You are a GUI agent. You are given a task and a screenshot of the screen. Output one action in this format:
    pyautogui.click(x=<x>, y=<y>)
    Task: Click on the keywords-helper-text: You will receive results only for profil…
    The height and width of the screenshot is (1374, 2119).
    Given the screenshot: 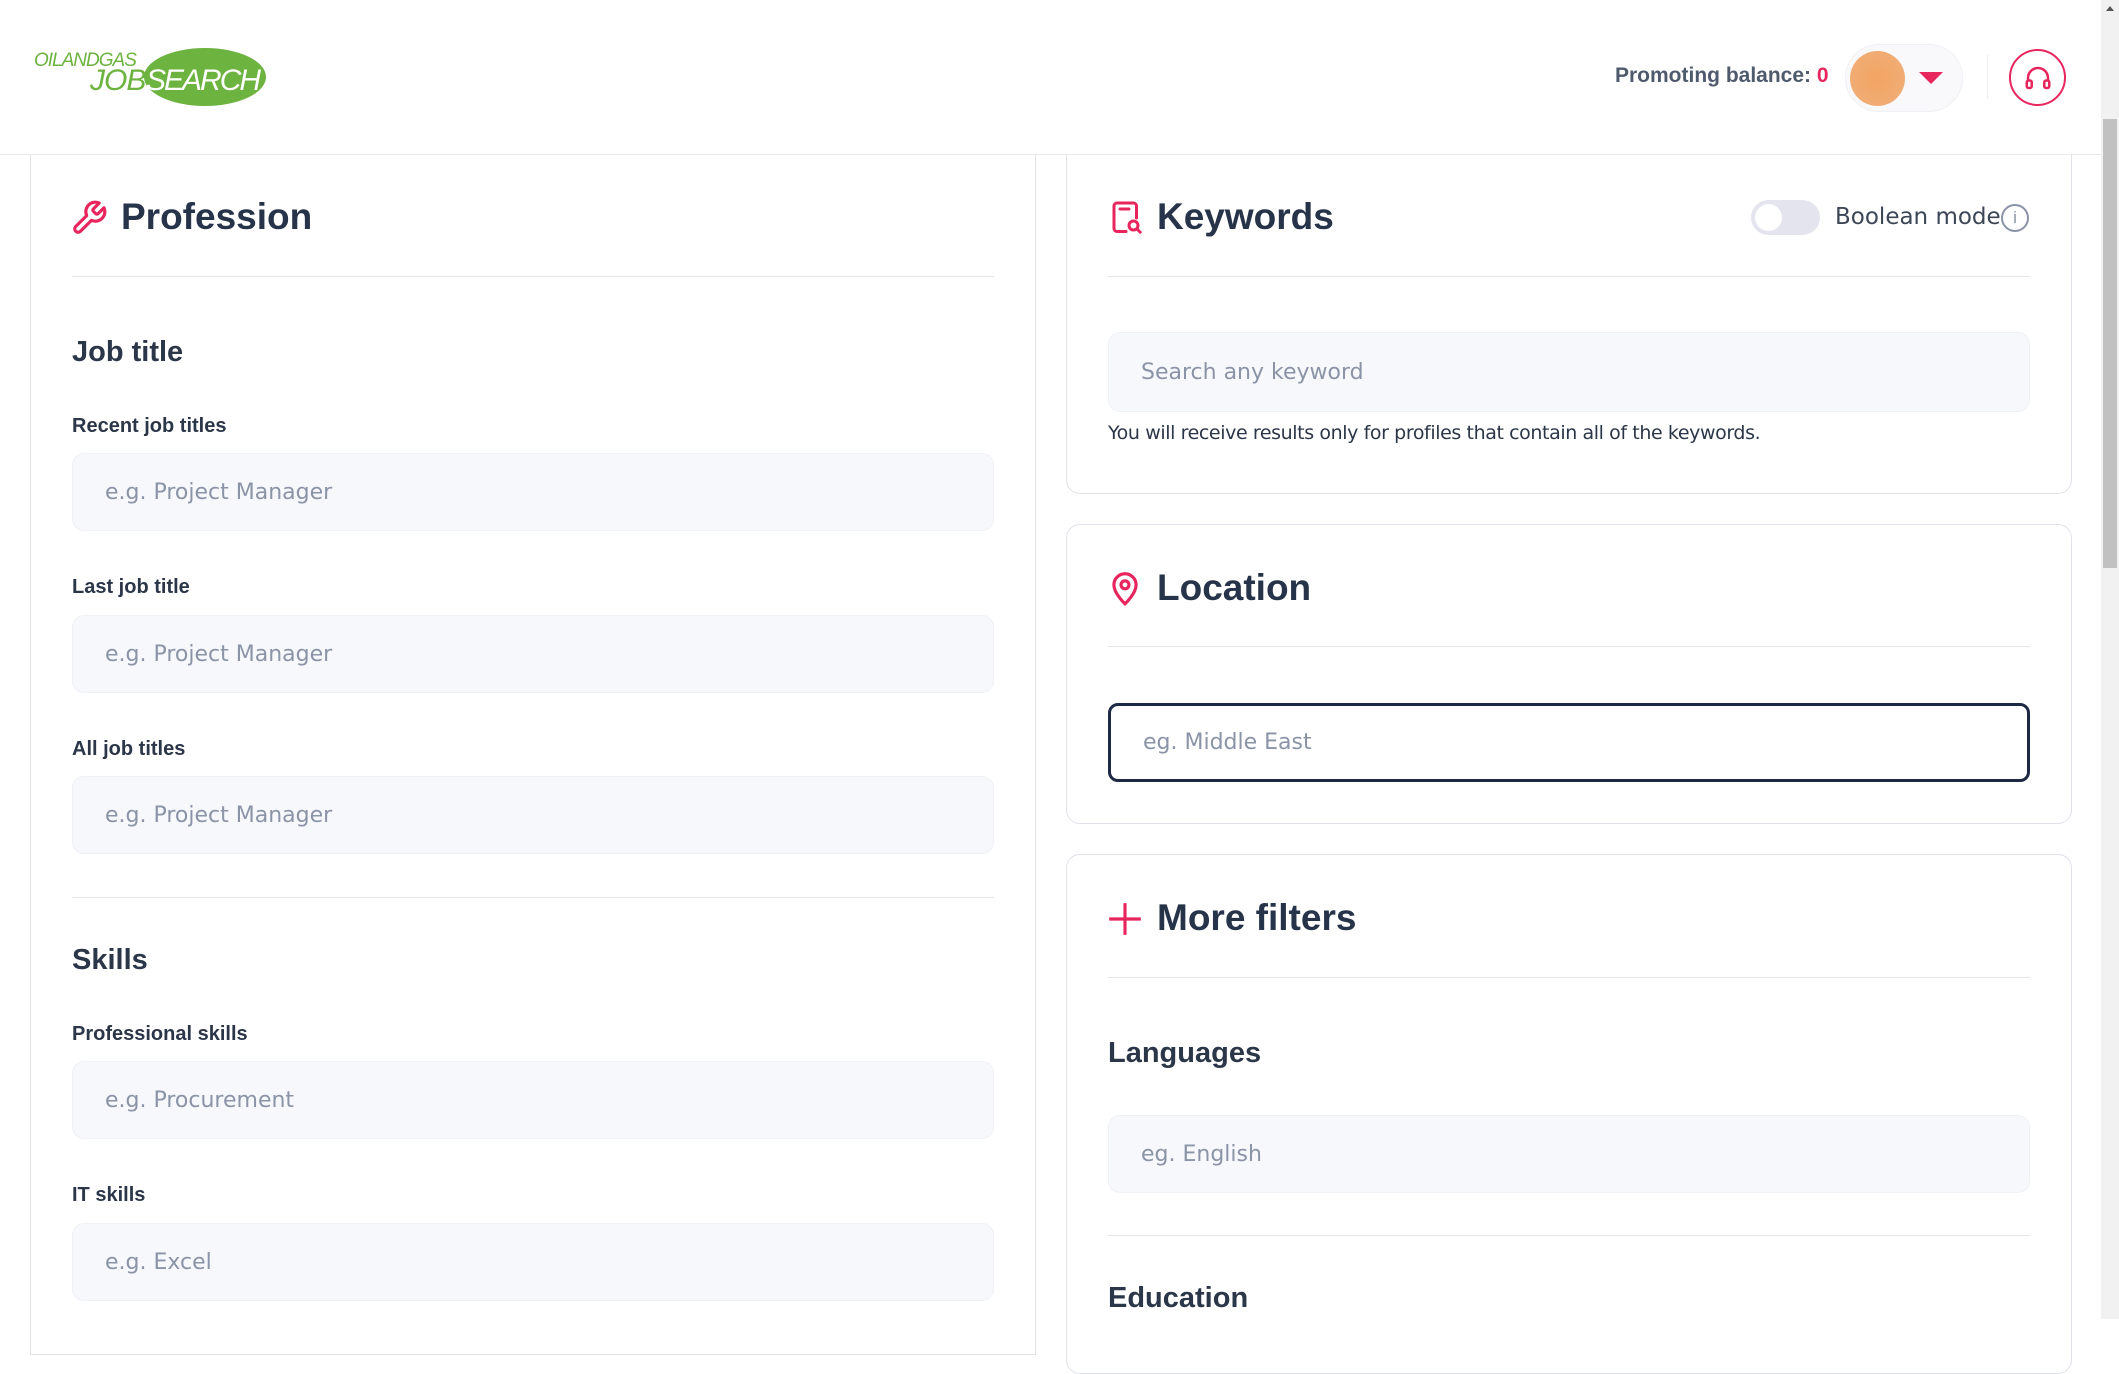 What is the action you would take?
    pyautogui.click(x=1434, y=433)
    